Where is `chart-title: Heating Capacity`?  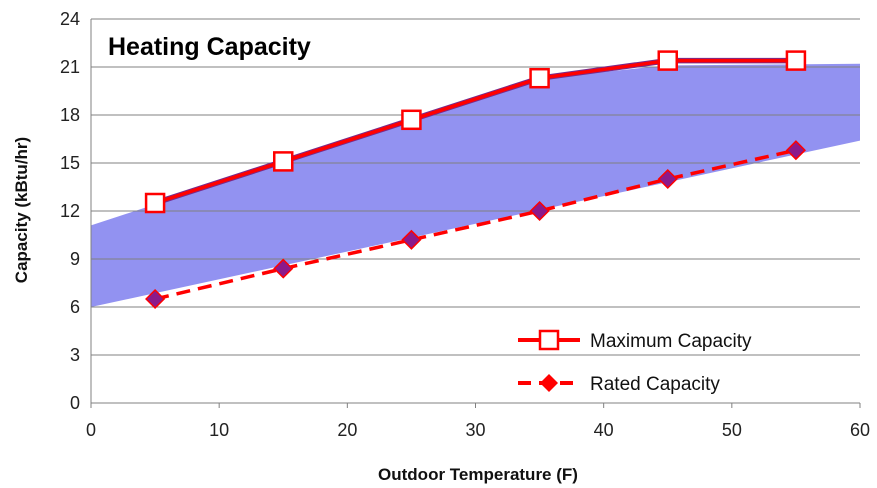 chart-title: Heating Capacity is located at coordinates (209, 47).